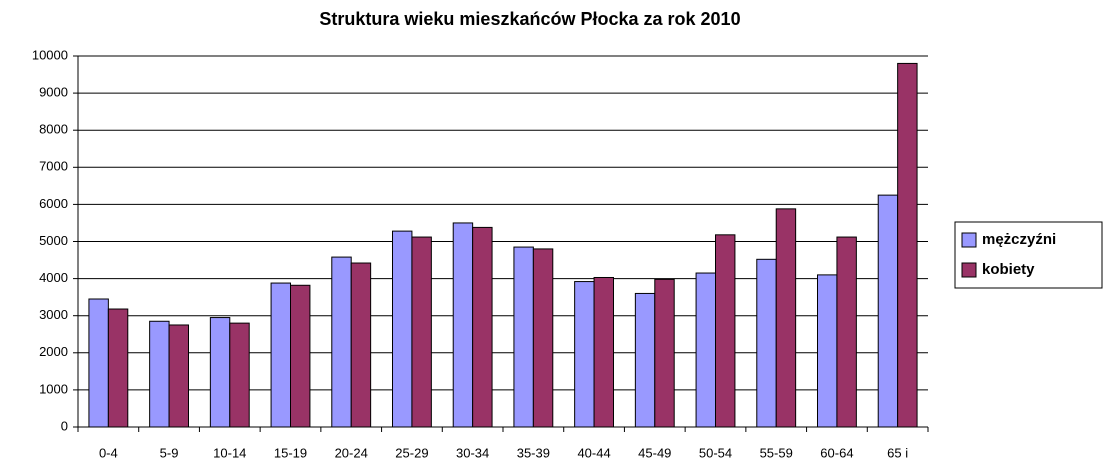 This screenshot has width=1110, height=473. I want to click on x-tick-label: 60-64, so click(836, 452).